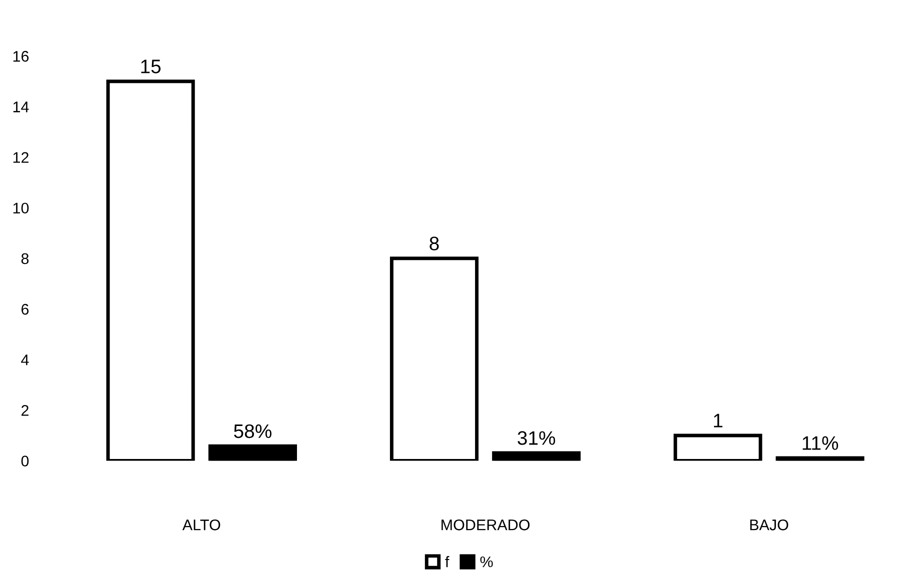  What do you see at coordinates (486, 562) in the screenshot?
I see `legend-label: %` at bounding box center [486, 562].